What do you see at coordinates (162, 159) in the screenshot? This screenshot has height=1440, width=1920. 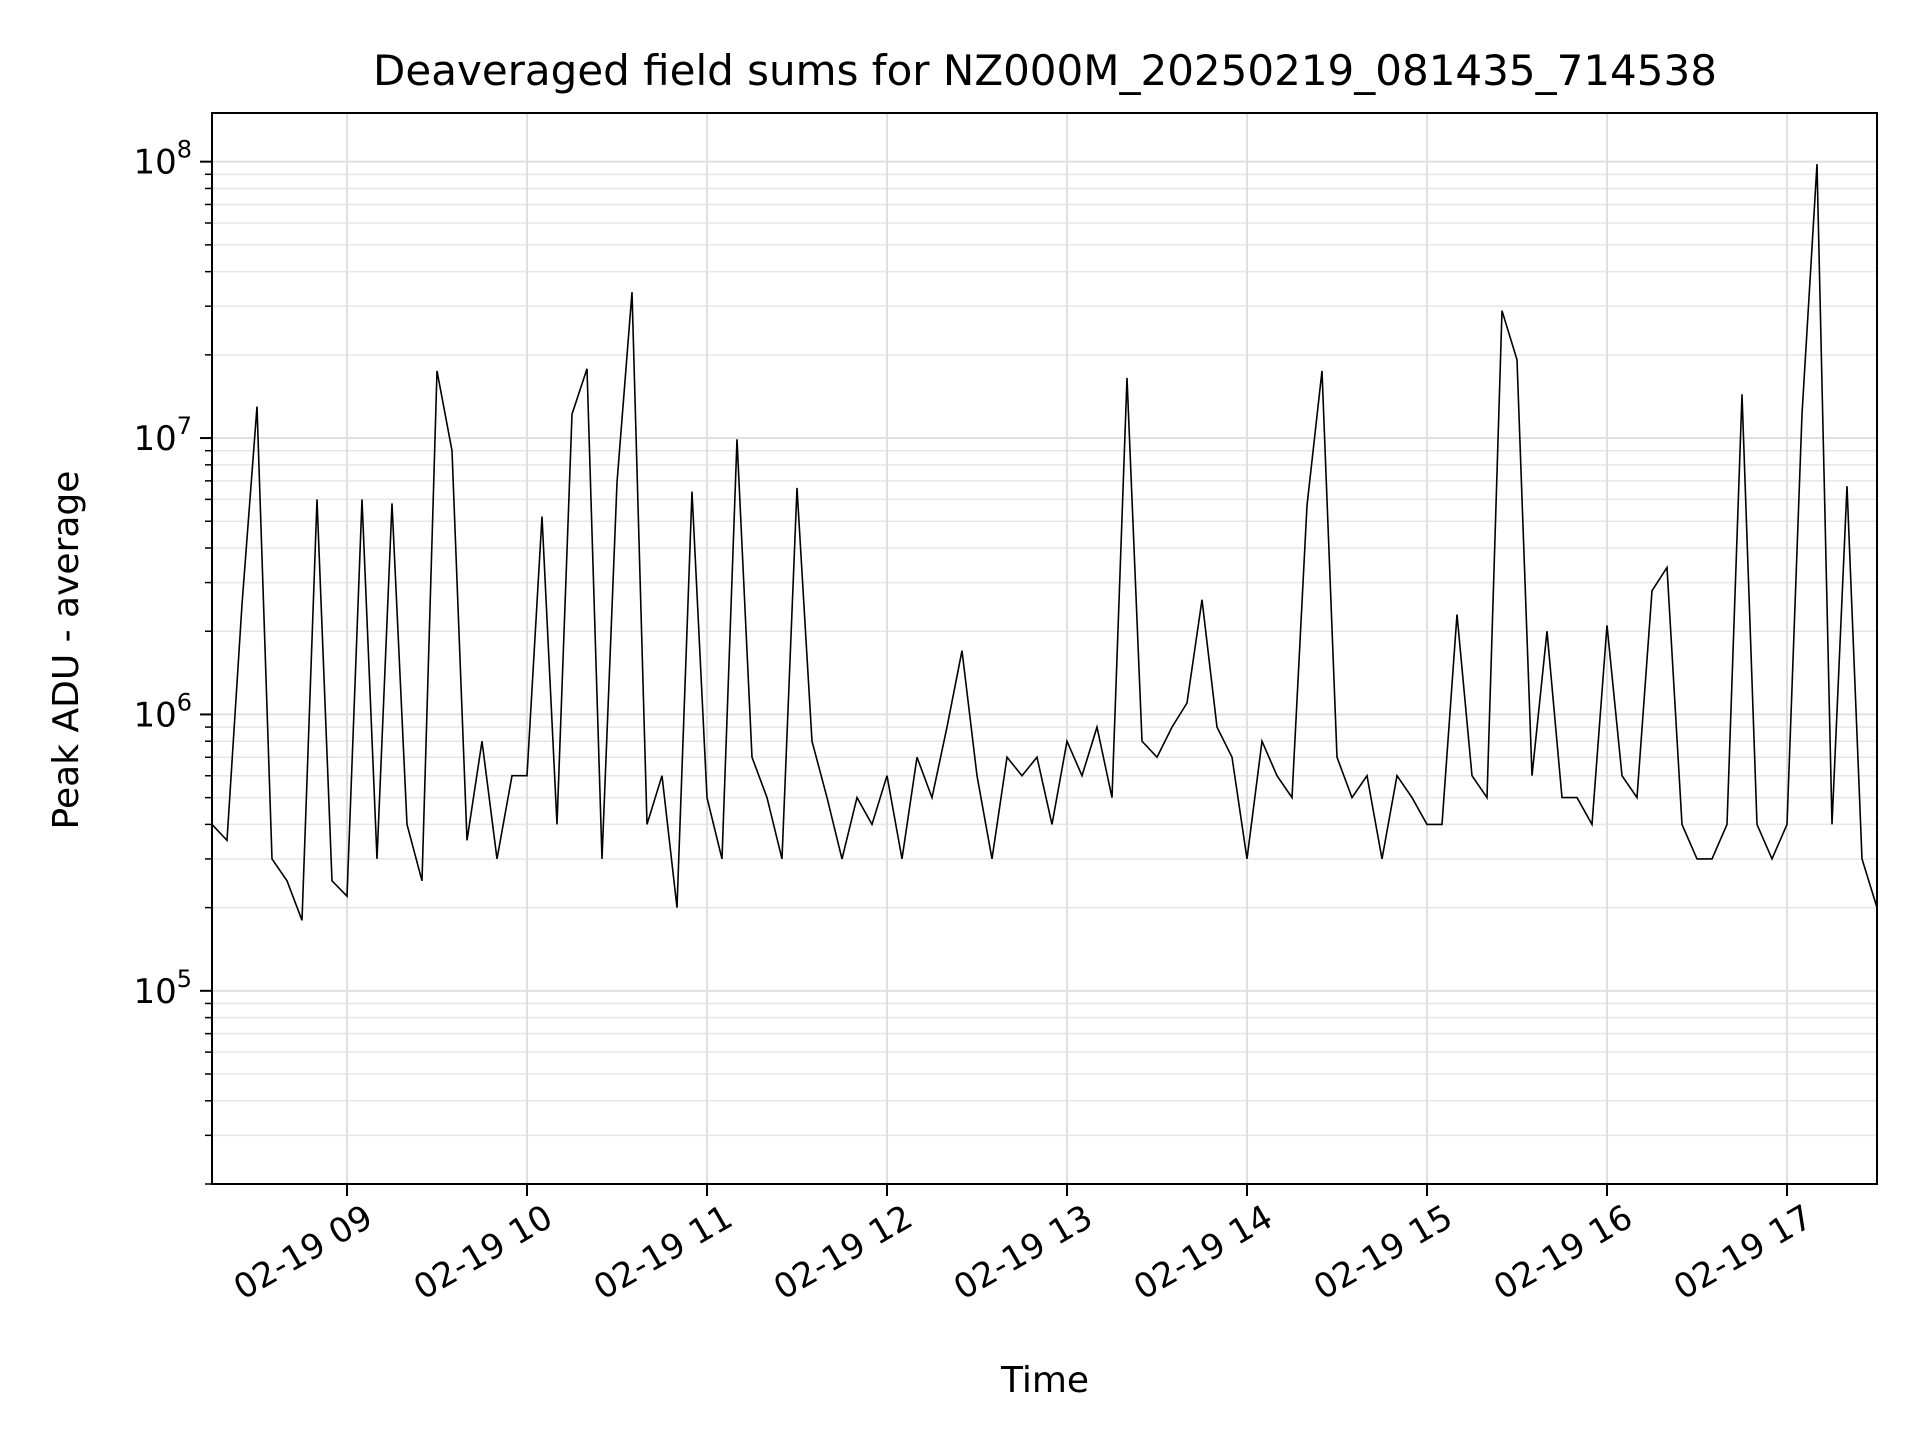 I see `y-tick-label: 10⁸` at bounding box center [162, 159].